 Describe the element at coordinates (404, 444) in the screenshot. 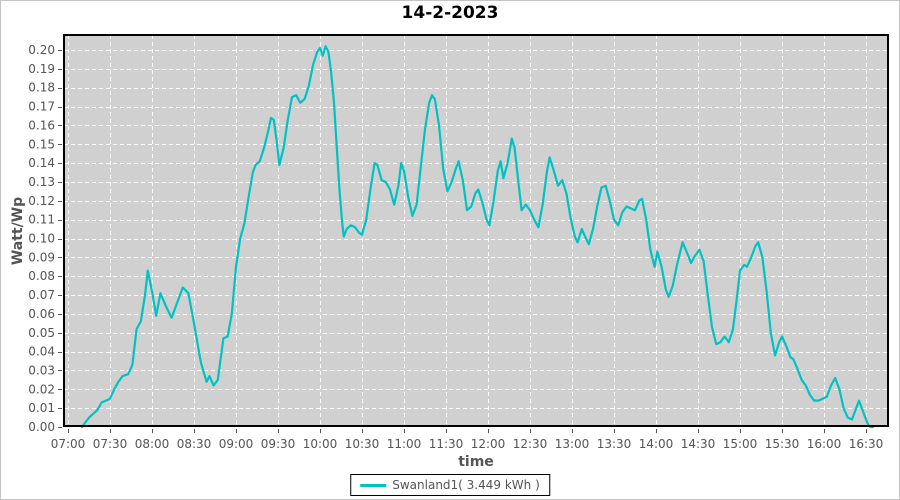

I see `svg-text: 11:00` at that location.